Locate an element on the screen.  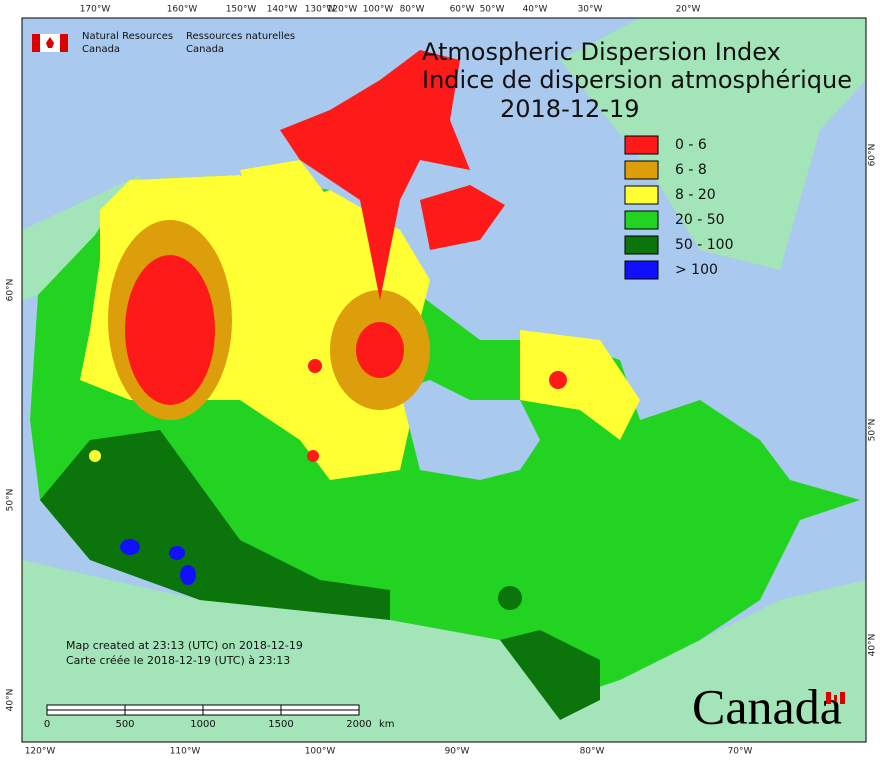
graticule-label: 20°W is located at coordinates (688, 10).